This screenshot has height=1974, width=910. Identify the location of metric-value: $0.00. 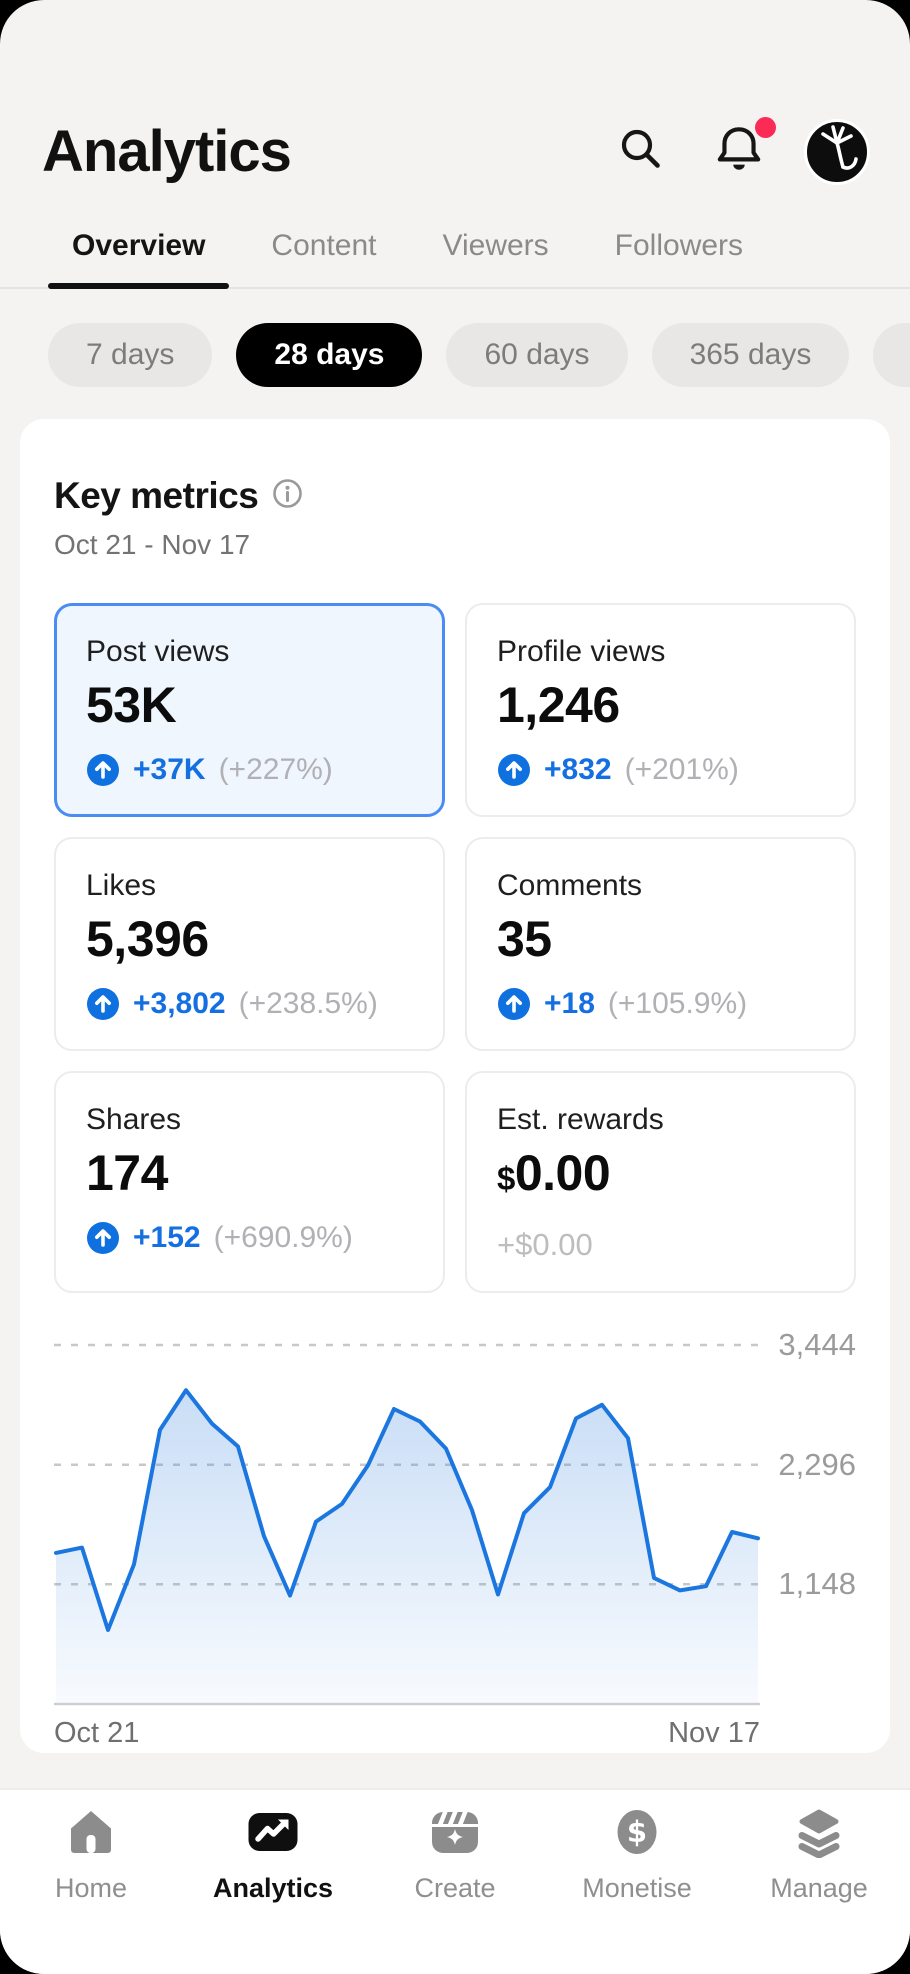
(660, 1173).